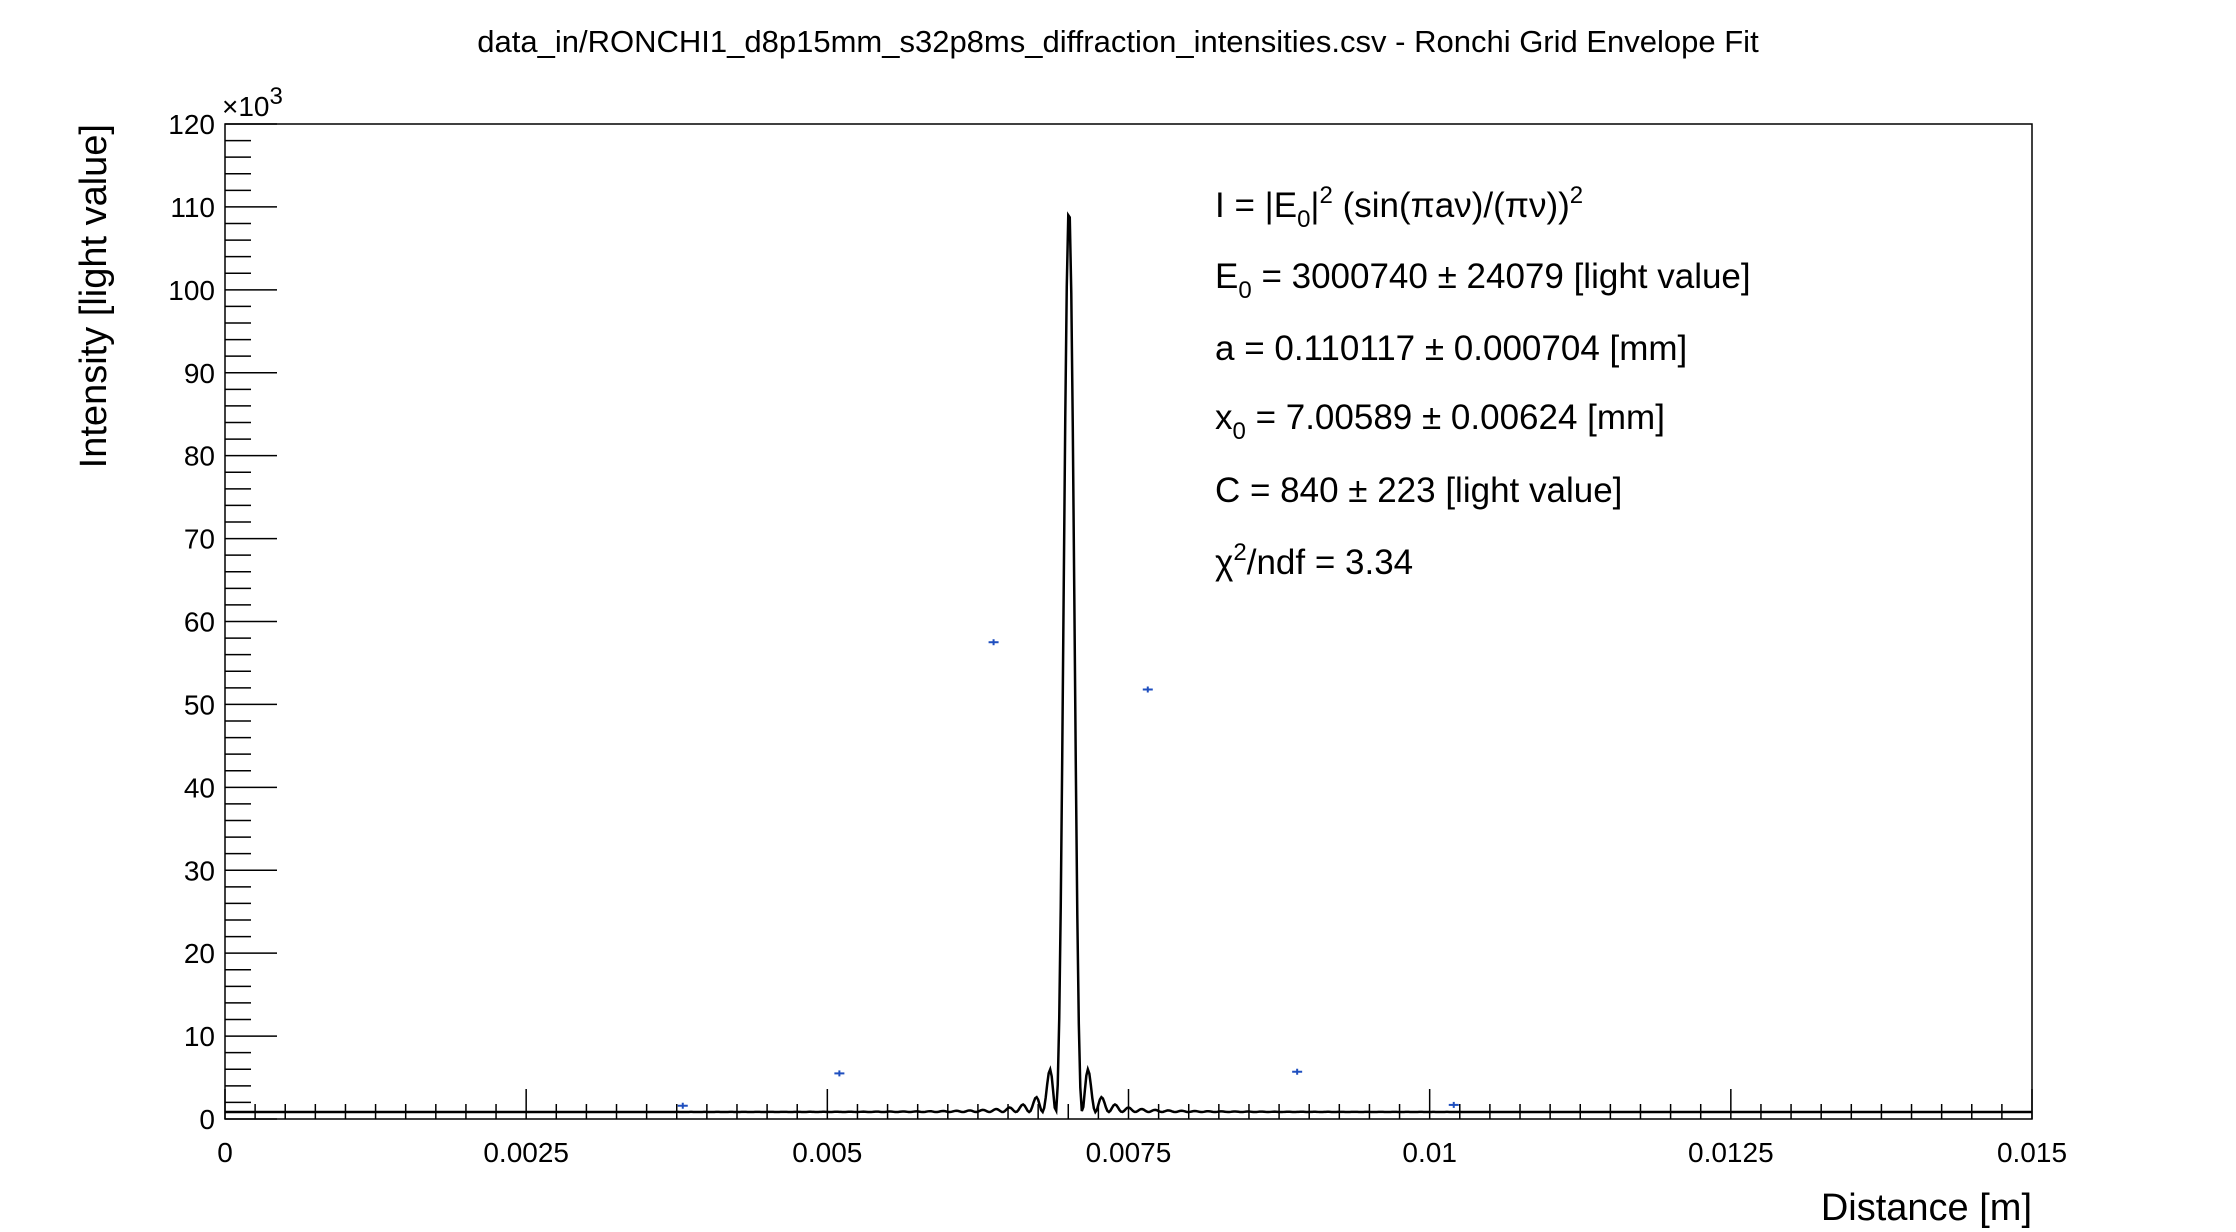 This screenshot has width=2236, height=1232. Describe the element at coordinates (1483, 280) in the screenshot. I see `fit-param-e0: E0 = 3000740 ± 24079 [light value]` at that location.